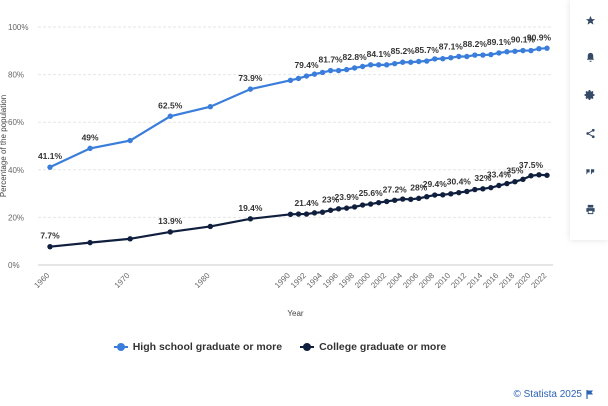  I want to click on cite-button, so click(590, 171).